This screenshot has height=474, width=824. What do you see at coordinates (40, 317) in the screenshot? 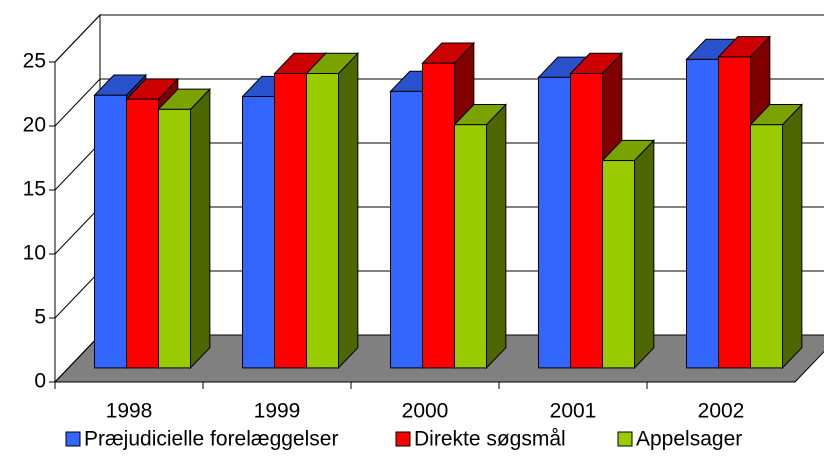
I see `y-tick-label: 5` at bounding box center [40, 317].